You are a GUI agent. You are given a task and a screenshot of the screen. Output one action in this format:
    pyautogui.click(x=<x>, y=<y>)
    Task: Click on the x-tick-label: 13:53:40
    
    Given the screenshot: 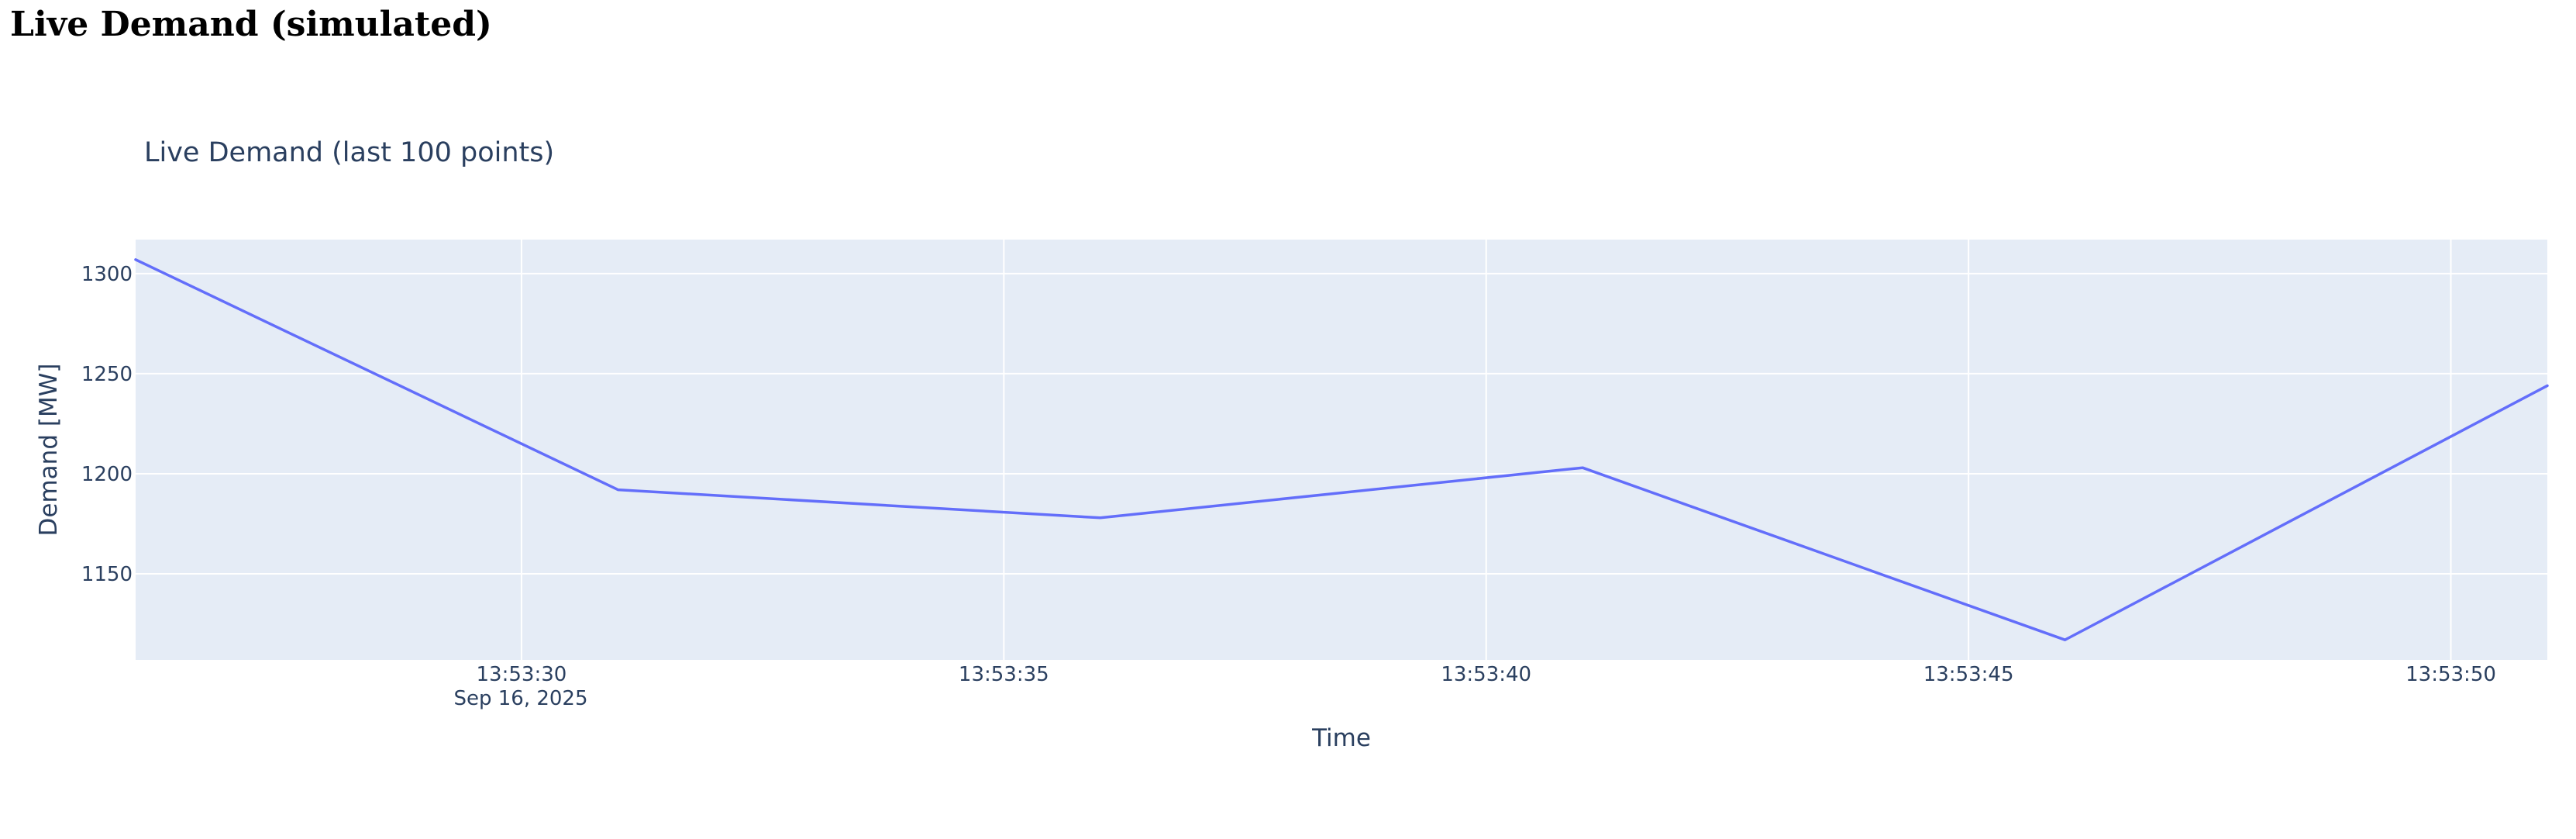 What is the action you would take?
    pyautogui.click(x=1486, y=675)
    